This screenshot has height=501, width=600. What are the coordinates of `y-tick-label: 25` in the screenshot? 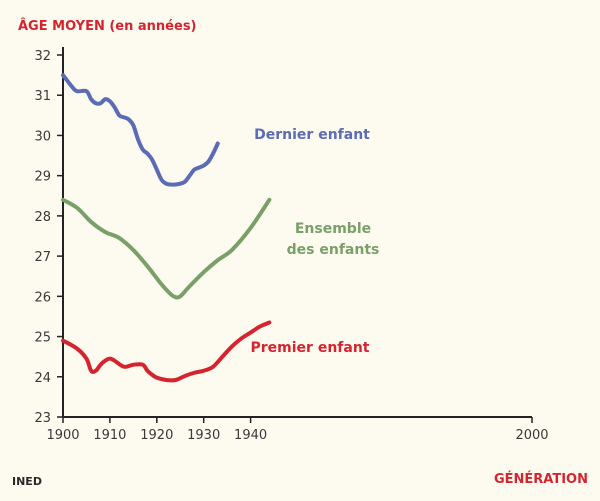 It's located at (42, 338).